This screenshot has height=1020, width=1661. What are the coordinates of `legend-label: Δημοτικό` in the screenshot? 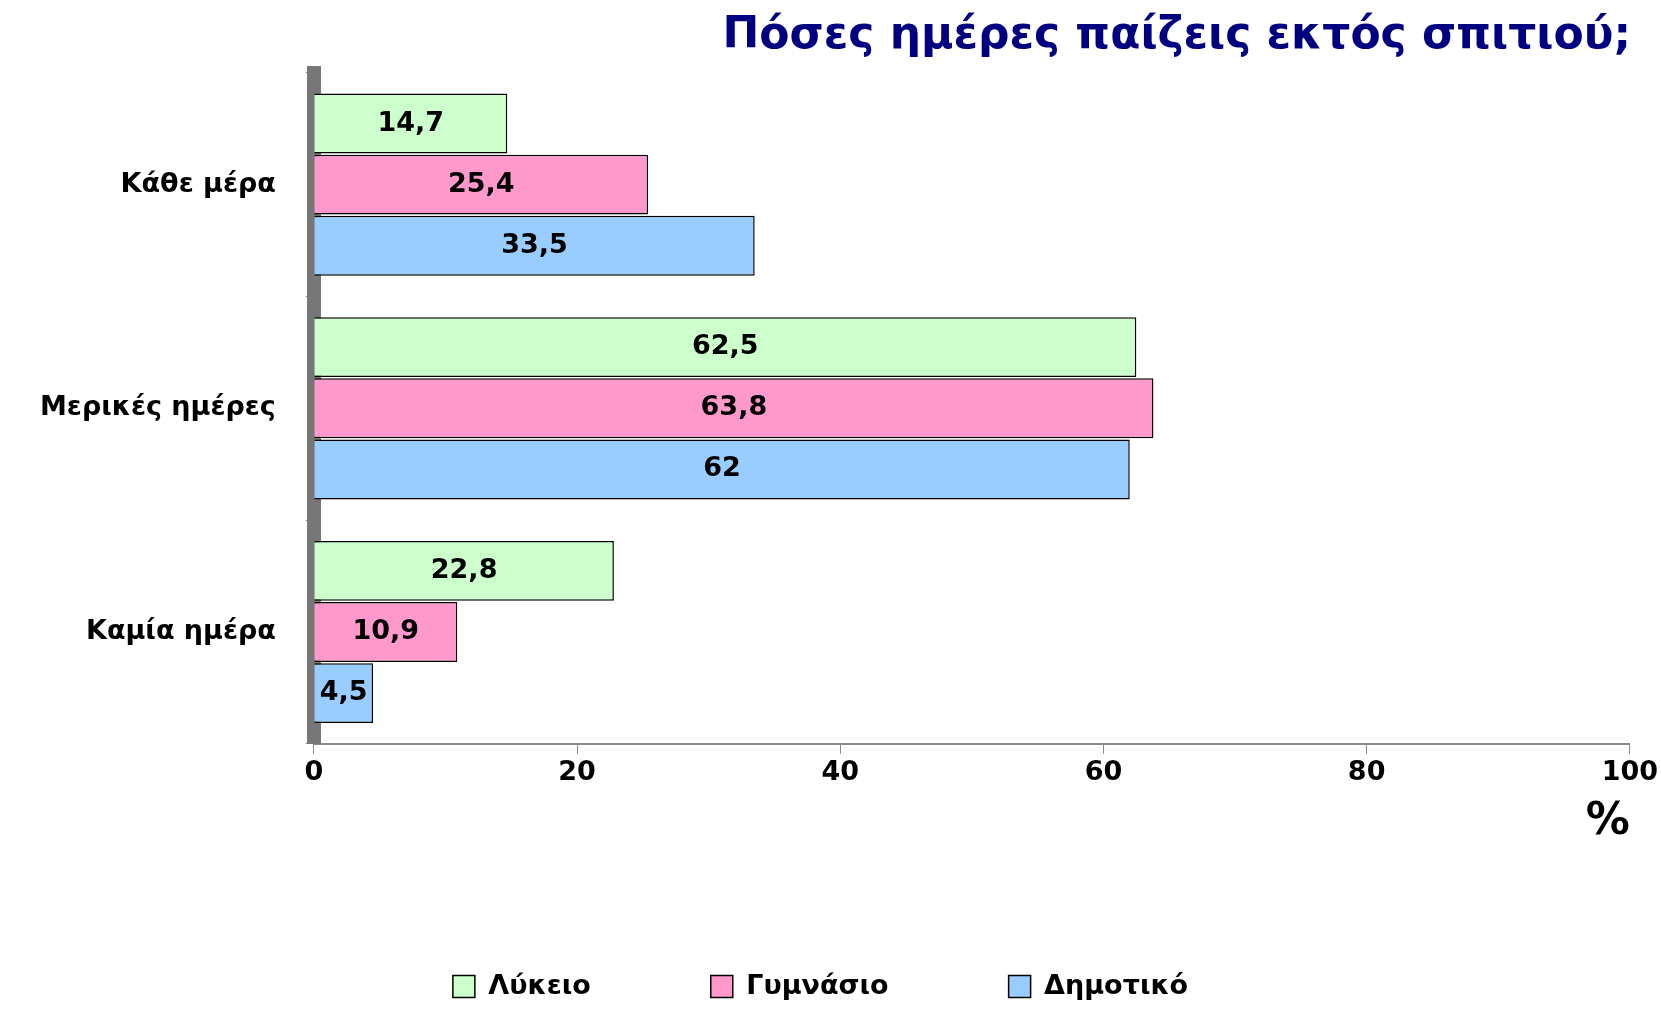 It's located at (1116, 984).